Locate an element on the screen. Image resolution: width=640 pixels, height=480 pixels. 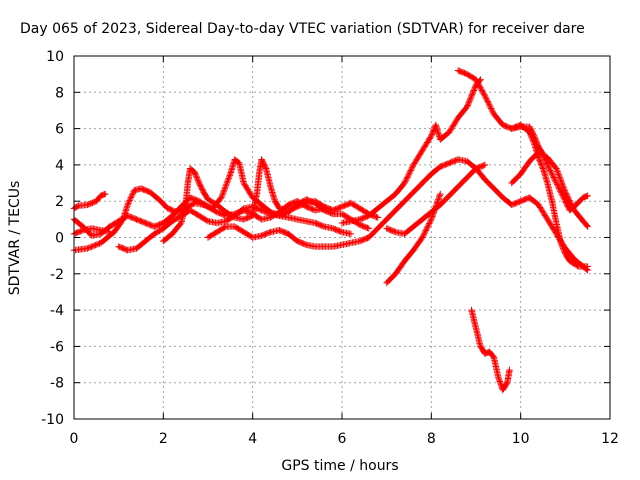
x-tick-label: 12 is located at coordinates (610, 439).